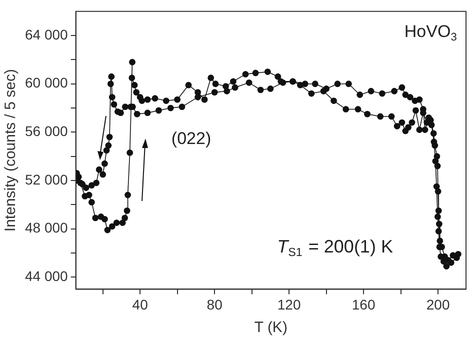  I want to click on y-tick-label: 60 000, so click(46, 82).